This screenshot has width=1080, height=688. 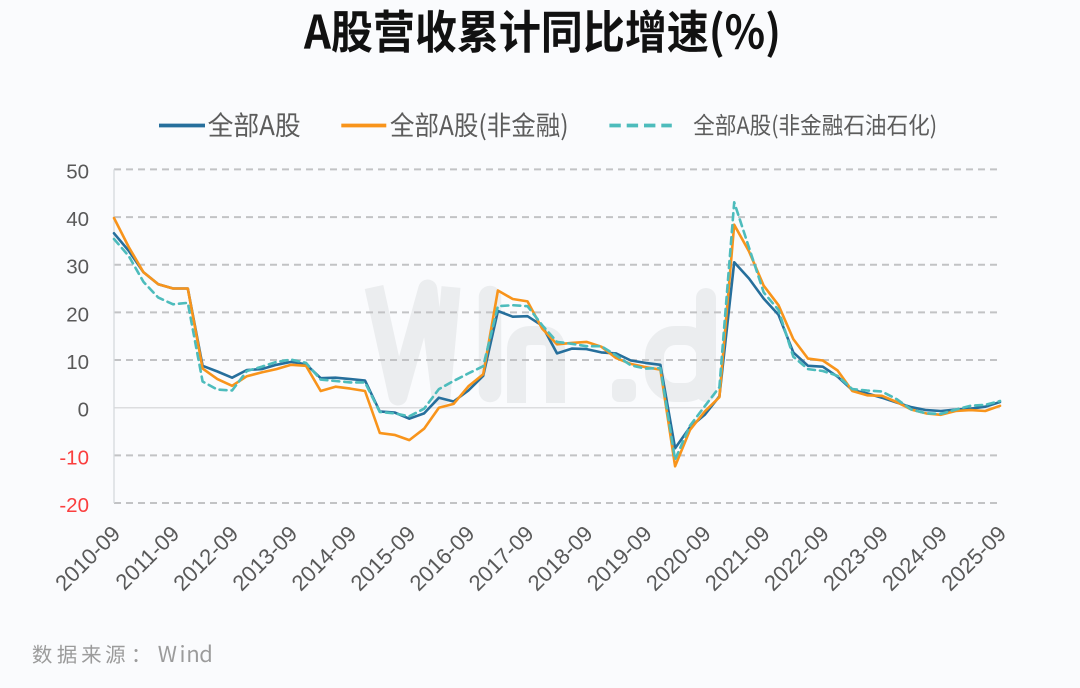 I want to click on svg-text: 50, so click(x=77, y=171).